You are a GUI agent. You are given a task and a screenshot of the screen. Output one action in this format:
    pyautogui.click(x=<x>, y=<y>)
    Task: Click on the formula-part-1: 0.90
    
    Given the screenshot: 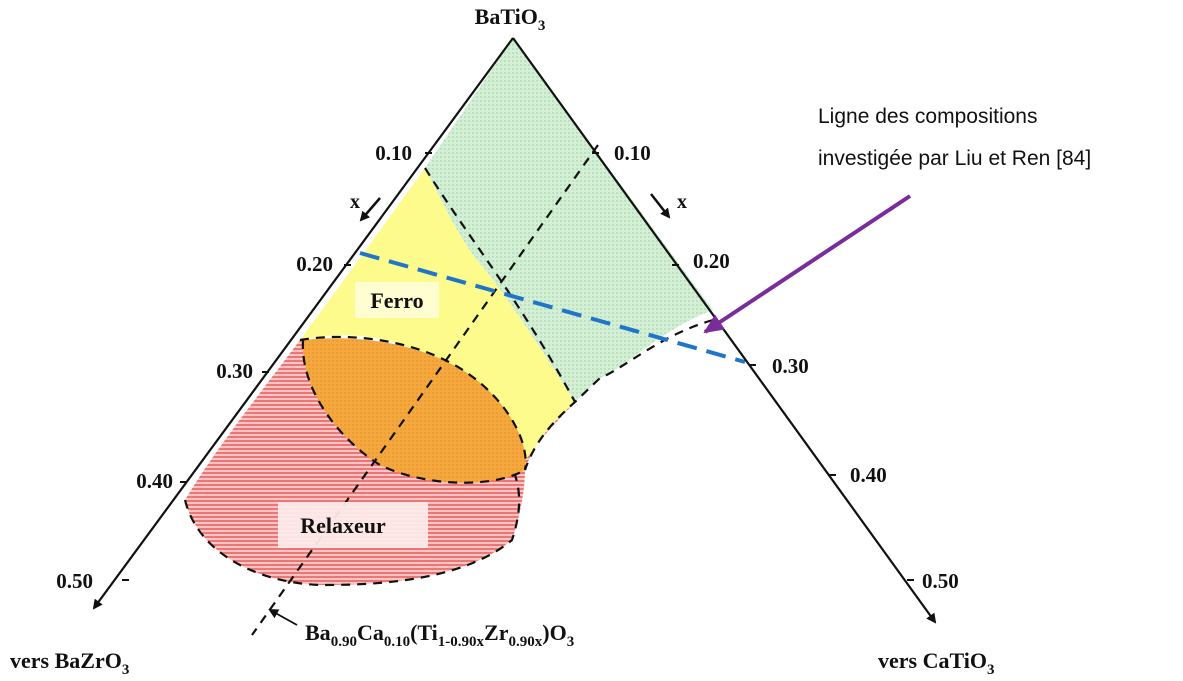 What is the action you would take?
    pyautogui.click(x=344, y=642)
    